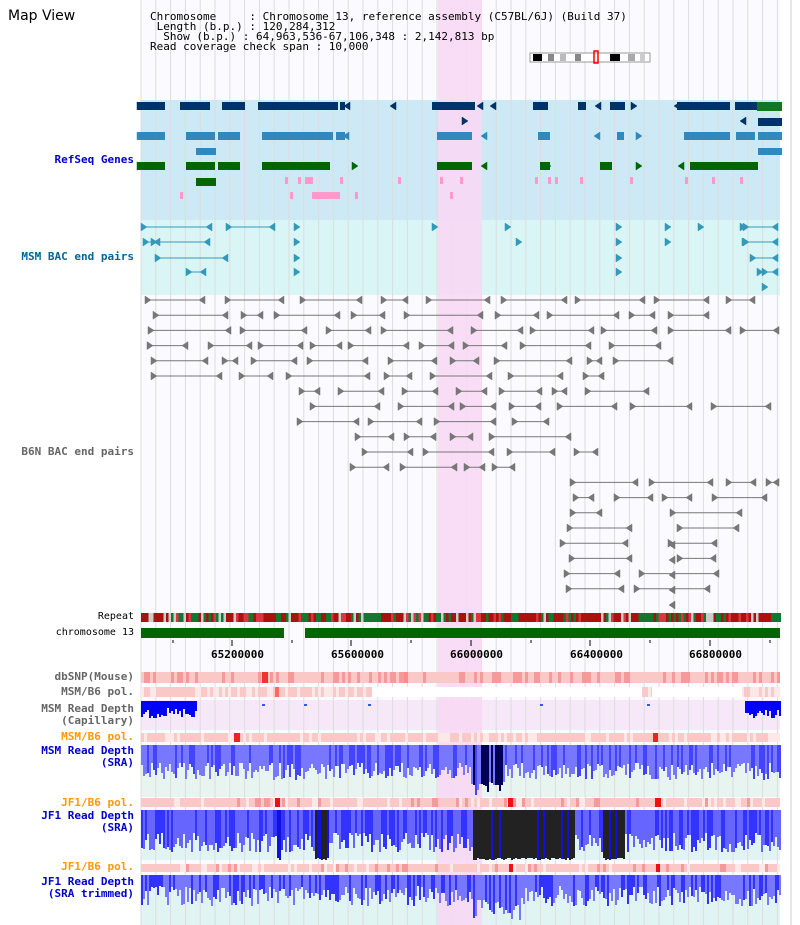 This screenshot has height=925, width=800. What do you see at coordinates (87, 821) in the screenshot?
I see `track-label-jf1-sra: JF1 Read Depth (SRA)` at bounding box center [87, 821].